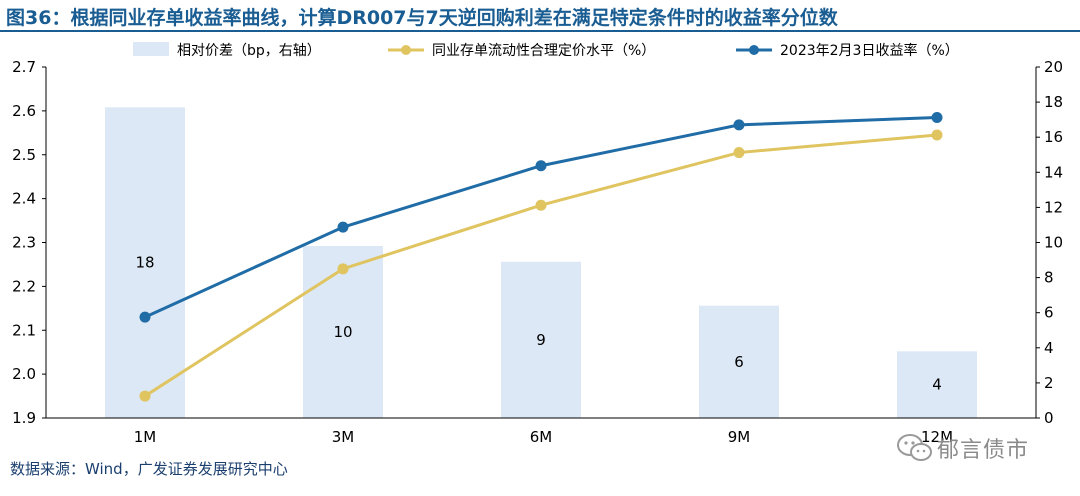 The height and width of the screenshot is (496, 1080). What do you see at coordinates (1049, 348) in the screenshot?
I see `right-tick-label: 4` at bounding box center [1049, 348].